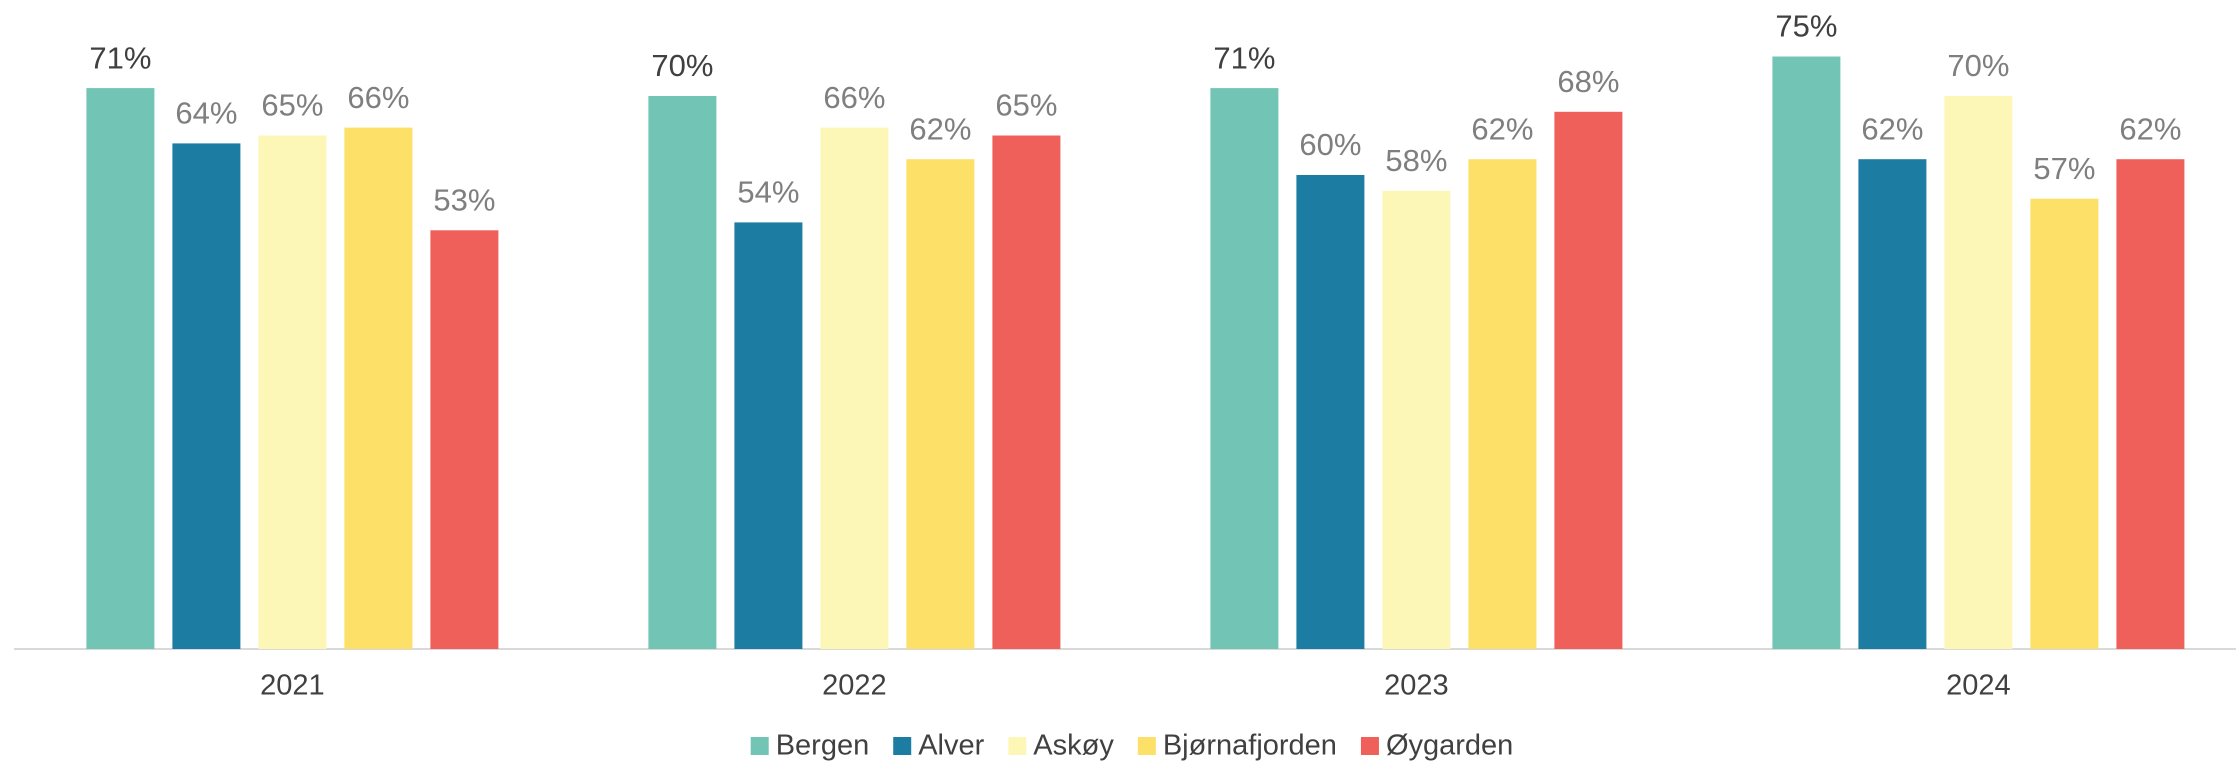  What do you see at coordinates (464, 199) in the screenshot?
I see `value-label: 53%` at bounding box center [464, 199].